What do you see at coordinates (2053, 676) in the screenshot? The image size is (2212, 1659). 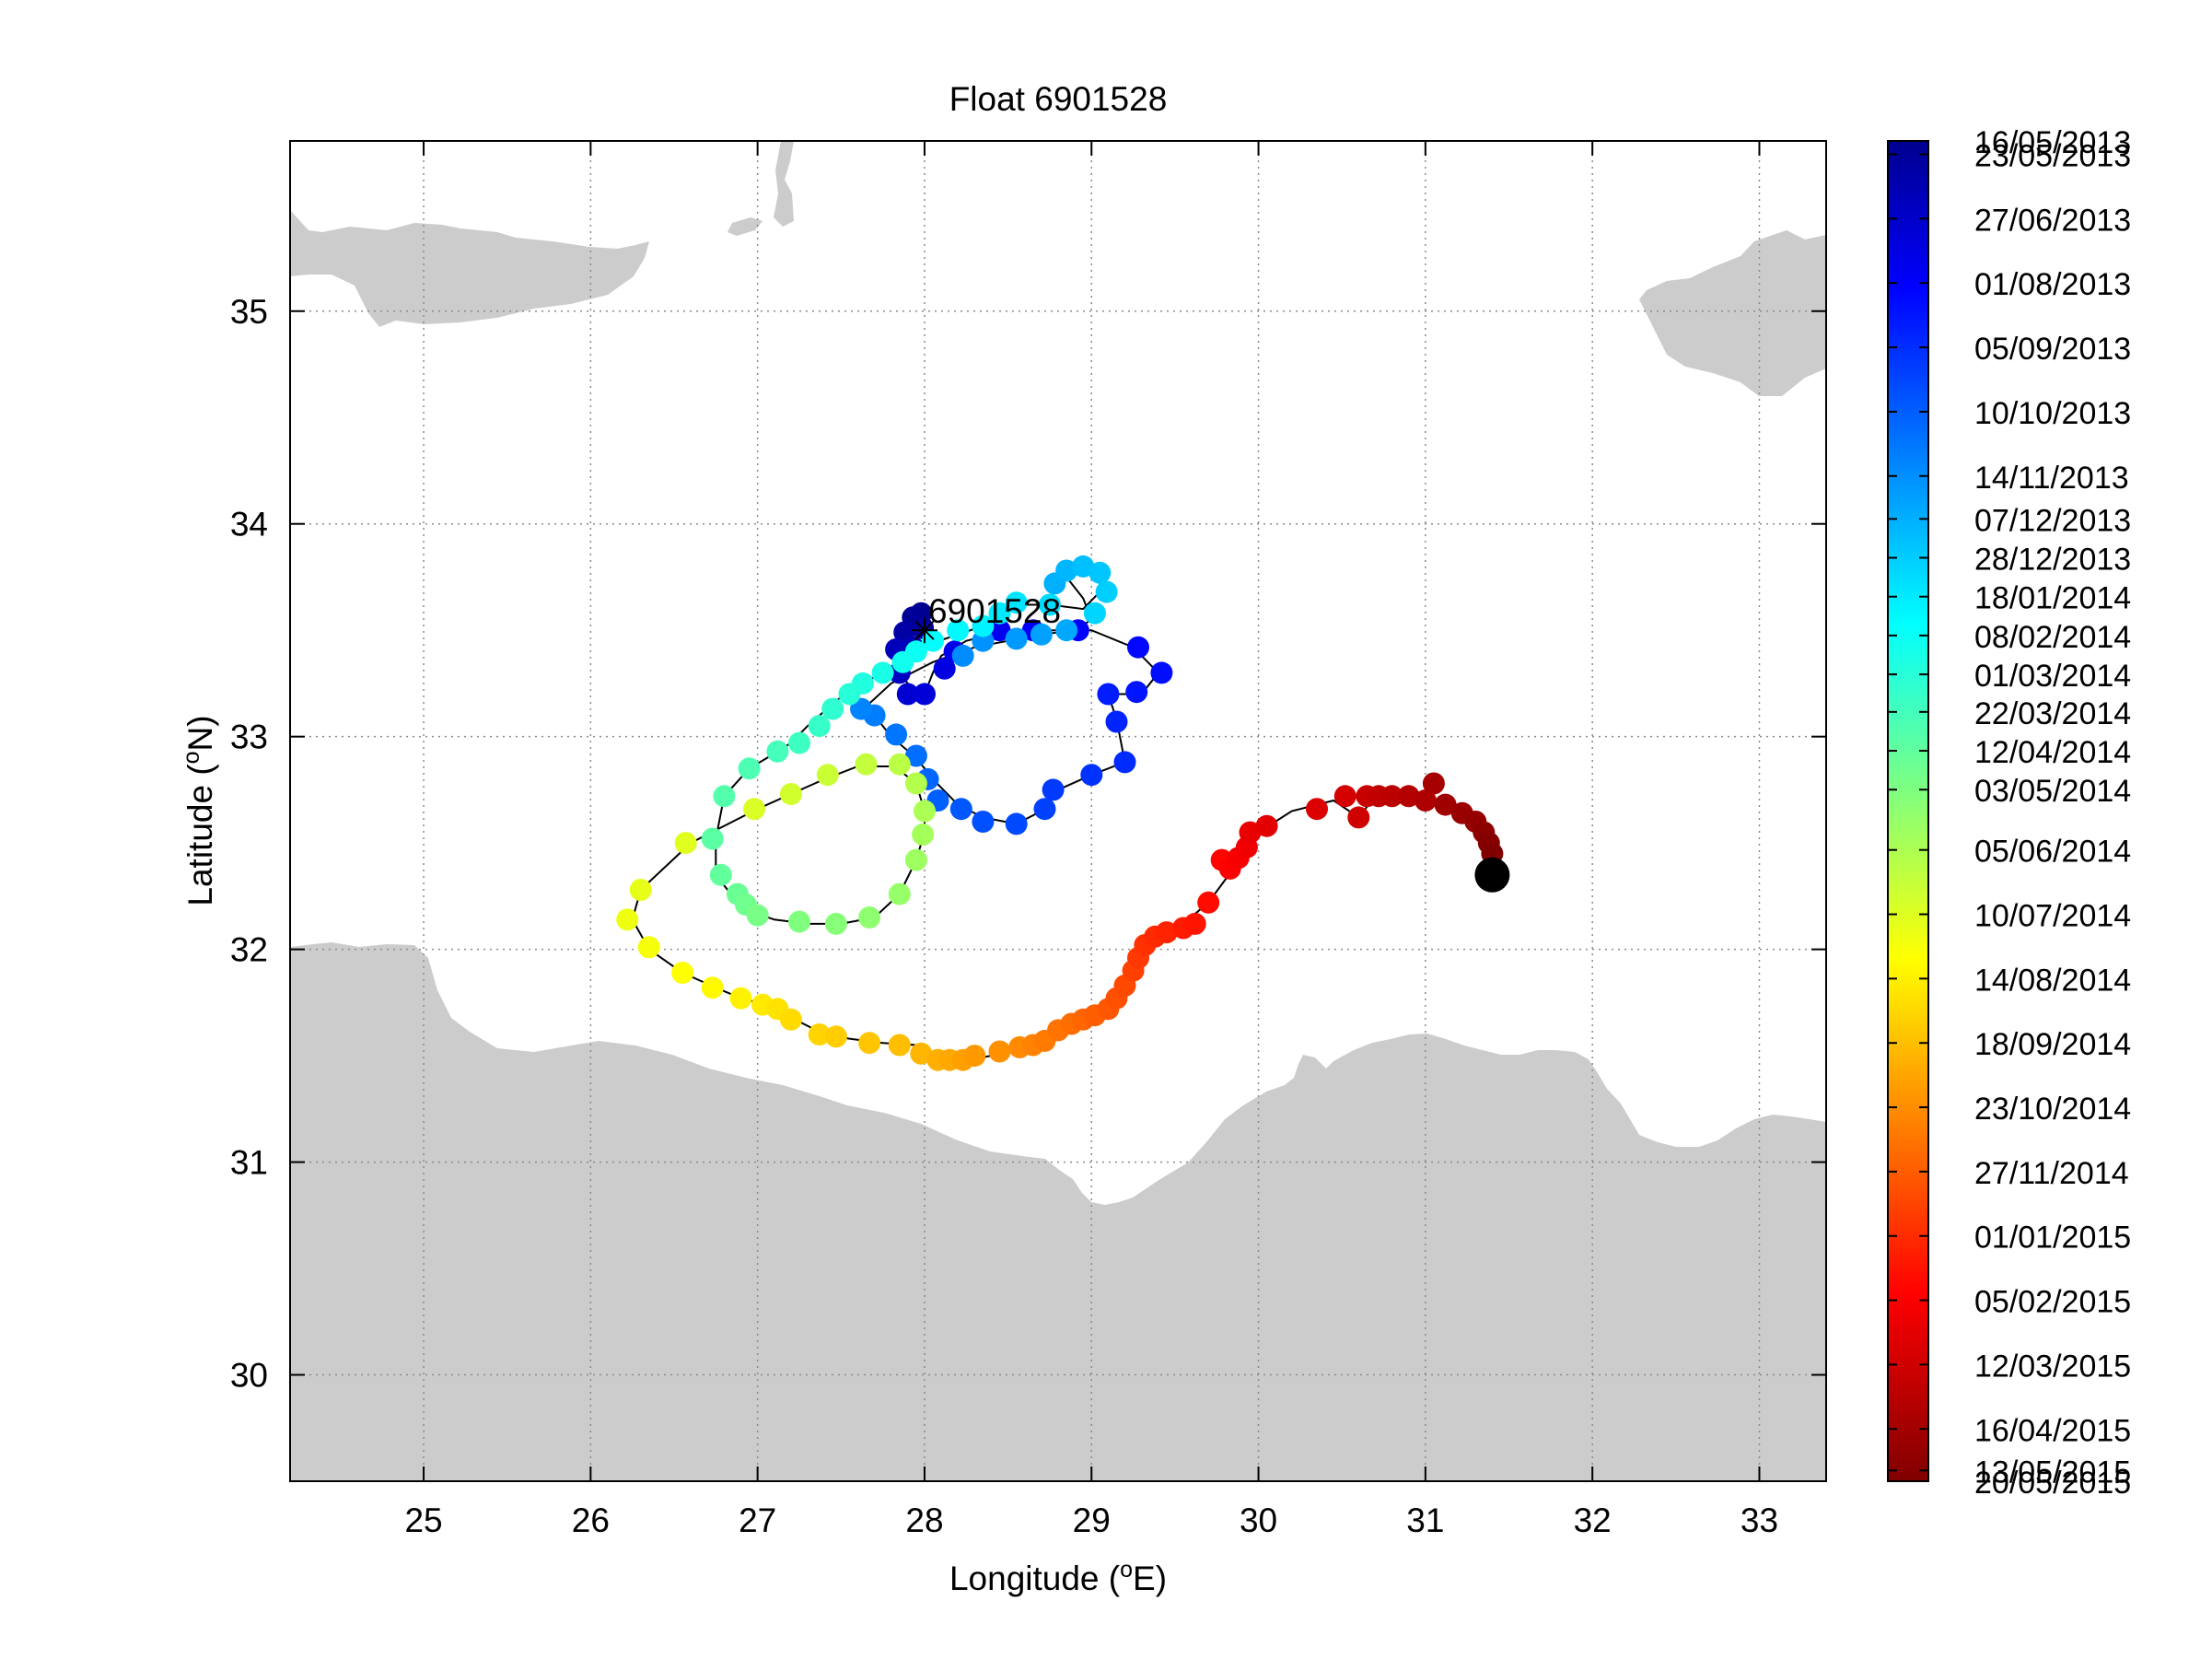 I see `colorbar-tick-label: 01/03/2014` at bounding box center [2053, 676].